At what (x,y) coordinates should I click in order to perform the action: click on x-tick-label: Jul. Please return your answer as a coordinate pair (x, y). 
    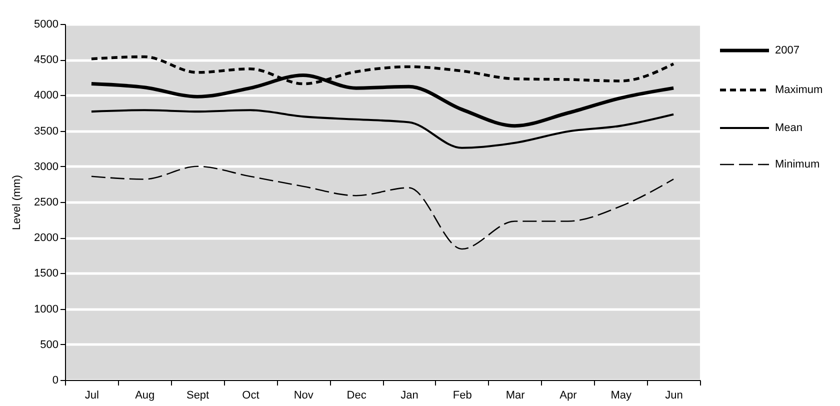
    Looking at the image, I should click on (91, 396).